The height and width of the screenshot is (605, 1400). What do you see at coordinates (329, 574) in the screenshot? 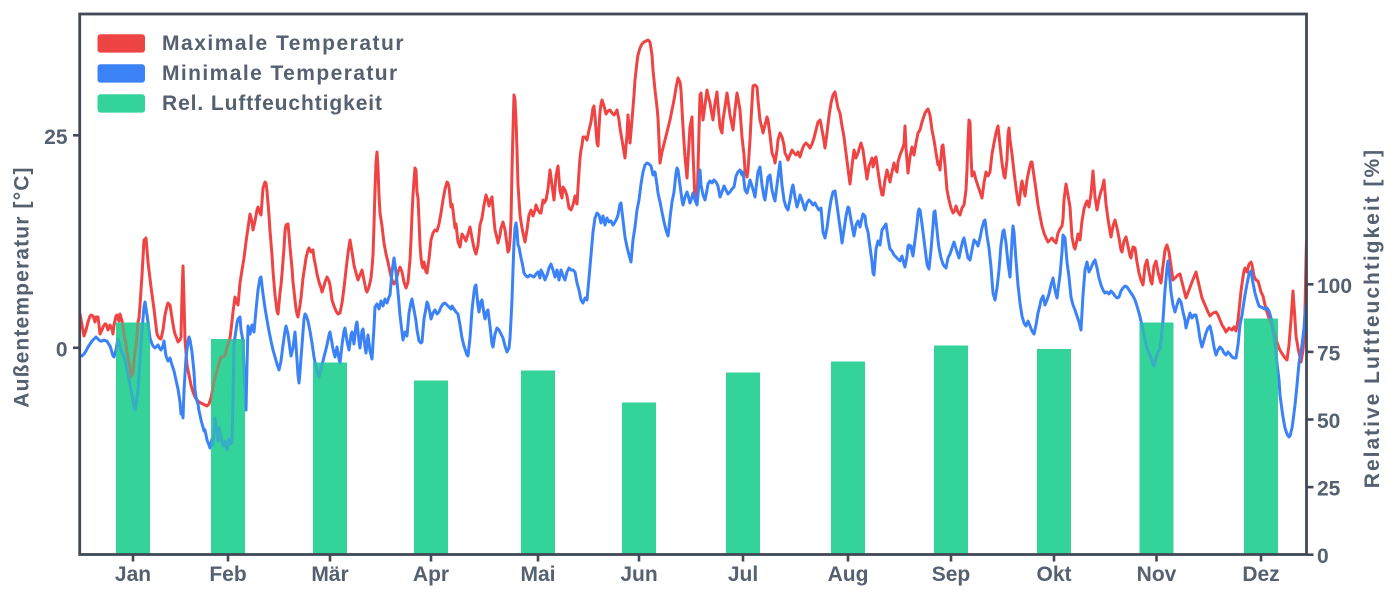
I see `svg-text: Mär` at bounding box center [329, 574].